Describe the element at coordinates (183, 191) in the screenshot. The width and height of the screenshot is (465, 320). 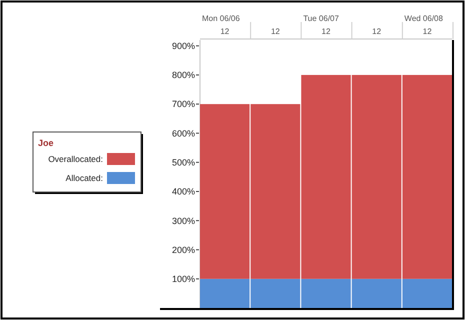
I see `y-tick-label: 400%` at that location.